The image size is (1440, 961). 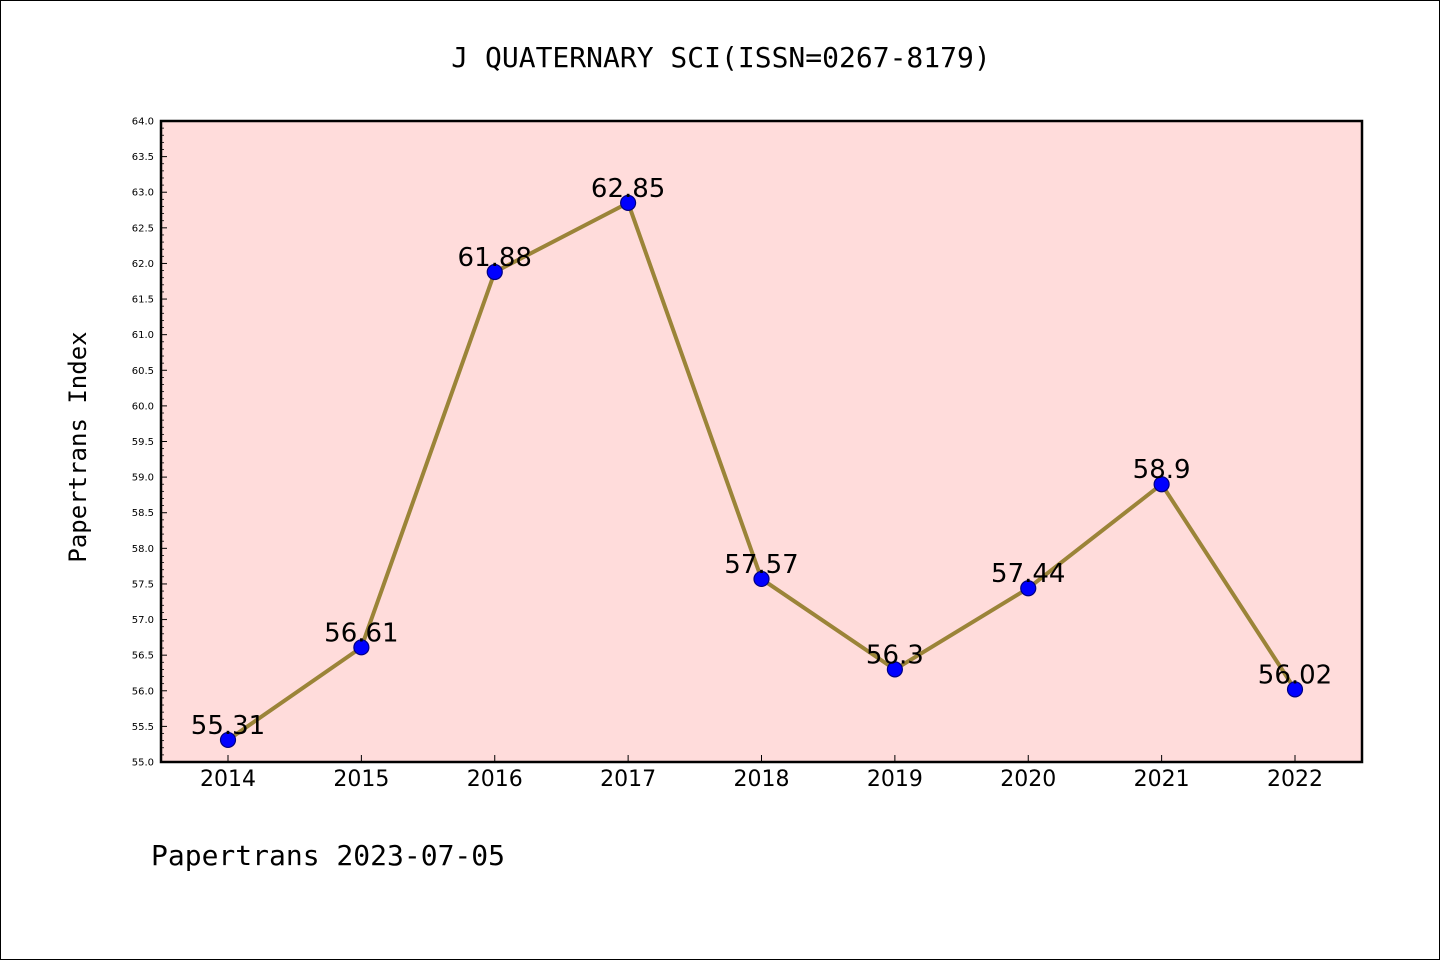 I want to click on x-tick-label: 2021, so click(x=1162, y=779).